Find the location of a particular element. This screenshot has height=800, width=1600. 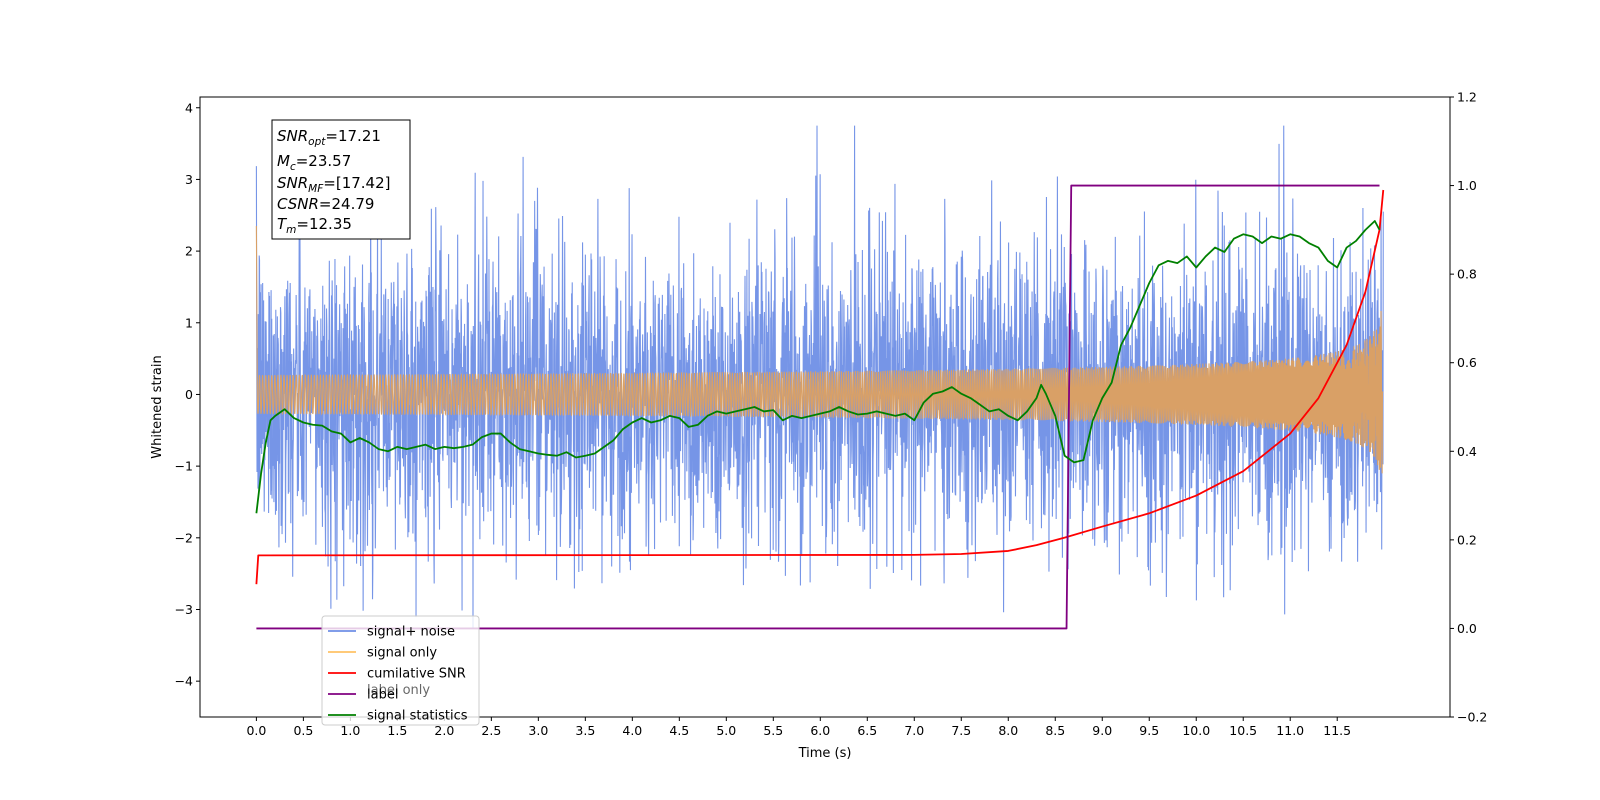

x-tick-label: 10.0 is located at coordinates (1196, 730).